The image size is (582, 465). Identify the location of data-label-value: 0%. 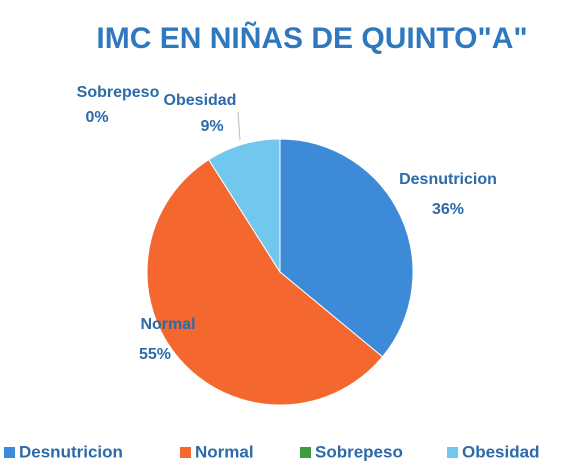
(96, 117).